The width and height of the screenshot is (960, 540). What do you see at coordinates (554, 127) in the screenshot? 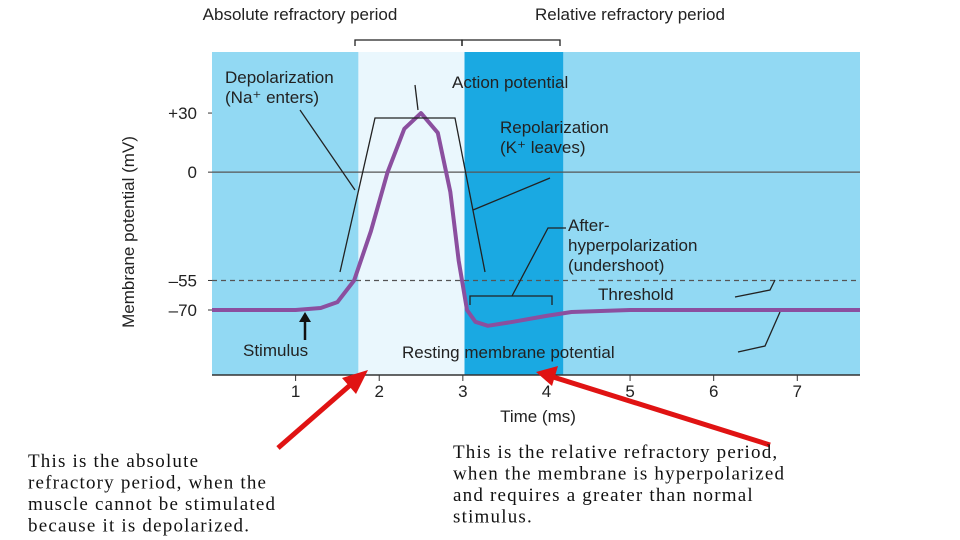
I see `annotation: Repolarization` at bounding box center [554, 127].